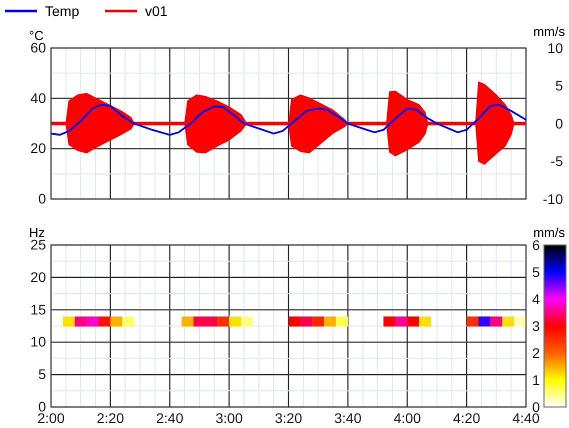 The image size is (569, 428). What do you see at coordinates (555, 48) in the screenshot?
I see `y2-tick-label: 10` at bounding box center [555, 48].